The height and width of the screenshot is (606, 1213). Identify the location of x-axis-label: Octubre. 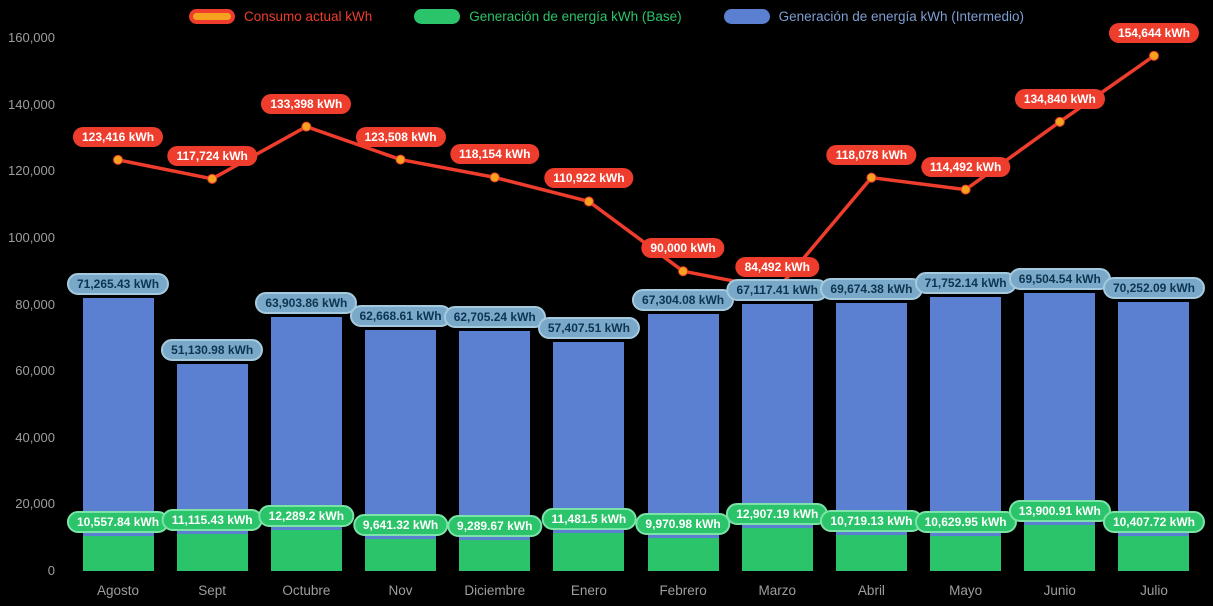
(306, 590).